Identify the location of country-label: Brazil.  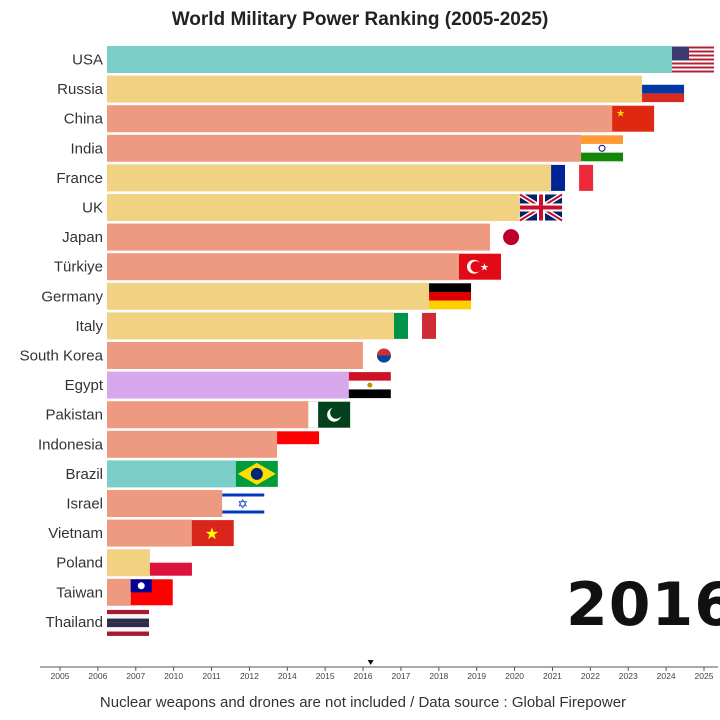
(84, 474).